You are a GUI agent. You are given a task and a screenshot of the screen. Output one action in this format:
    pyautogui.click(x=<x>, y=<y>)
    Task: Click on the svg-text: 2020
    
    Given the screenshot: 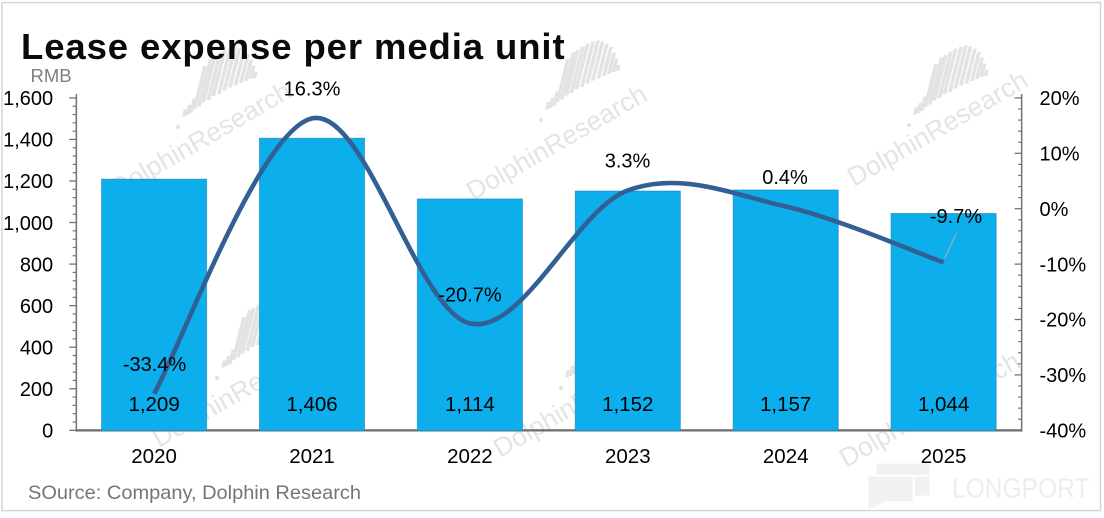 What is the action you would take?
    pyautogui.click(x=154, y=456)
    